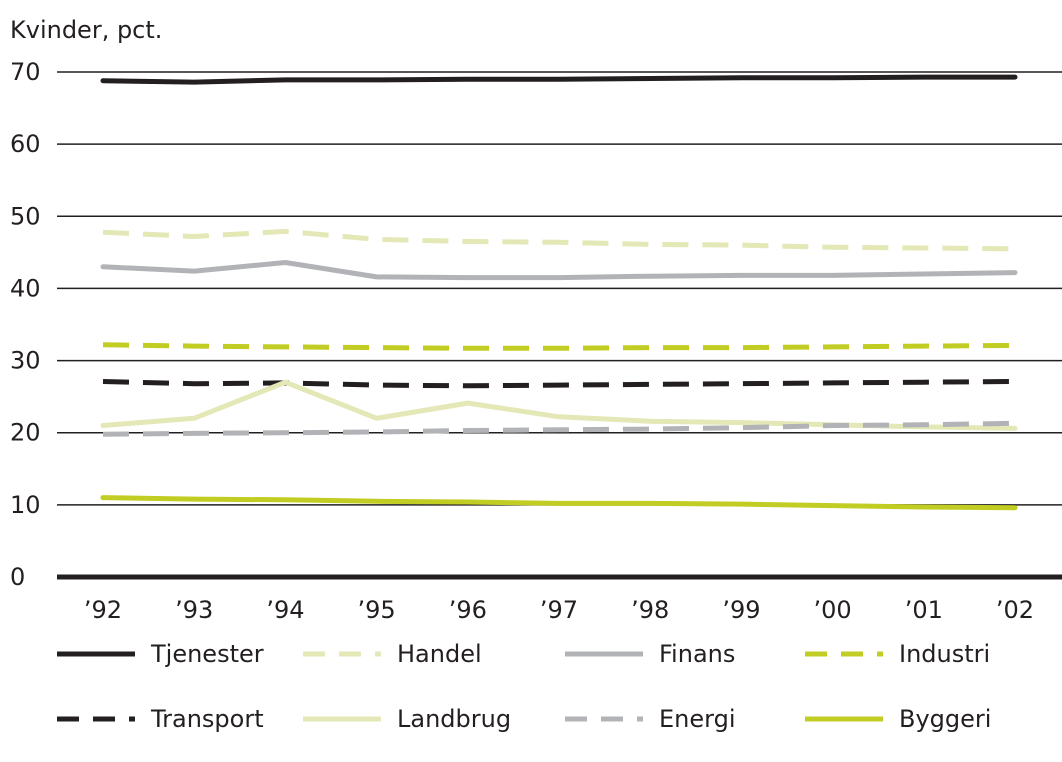 The height and width of the screenshot is (762, 1062). What do you see at coordinates (650, 654) in the screenshot?
I see `legend-item-finans: Finans` at bounding box center [650, 654].